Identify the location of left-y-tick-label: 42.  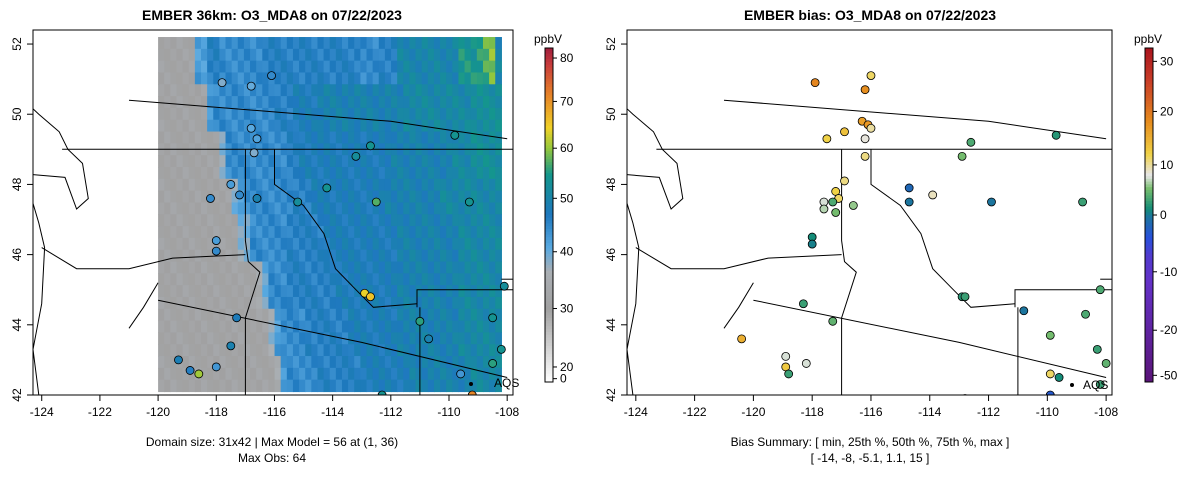
(17, 395).